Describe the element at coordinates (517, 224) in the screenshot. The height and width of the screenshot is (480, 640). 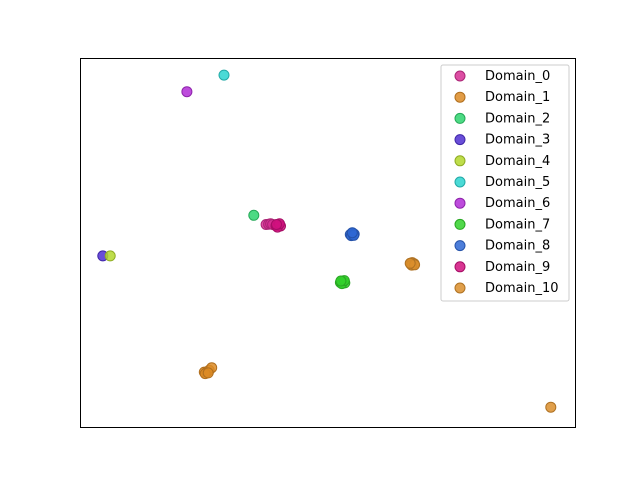
I see `legend-label: Domain_7` at that location.